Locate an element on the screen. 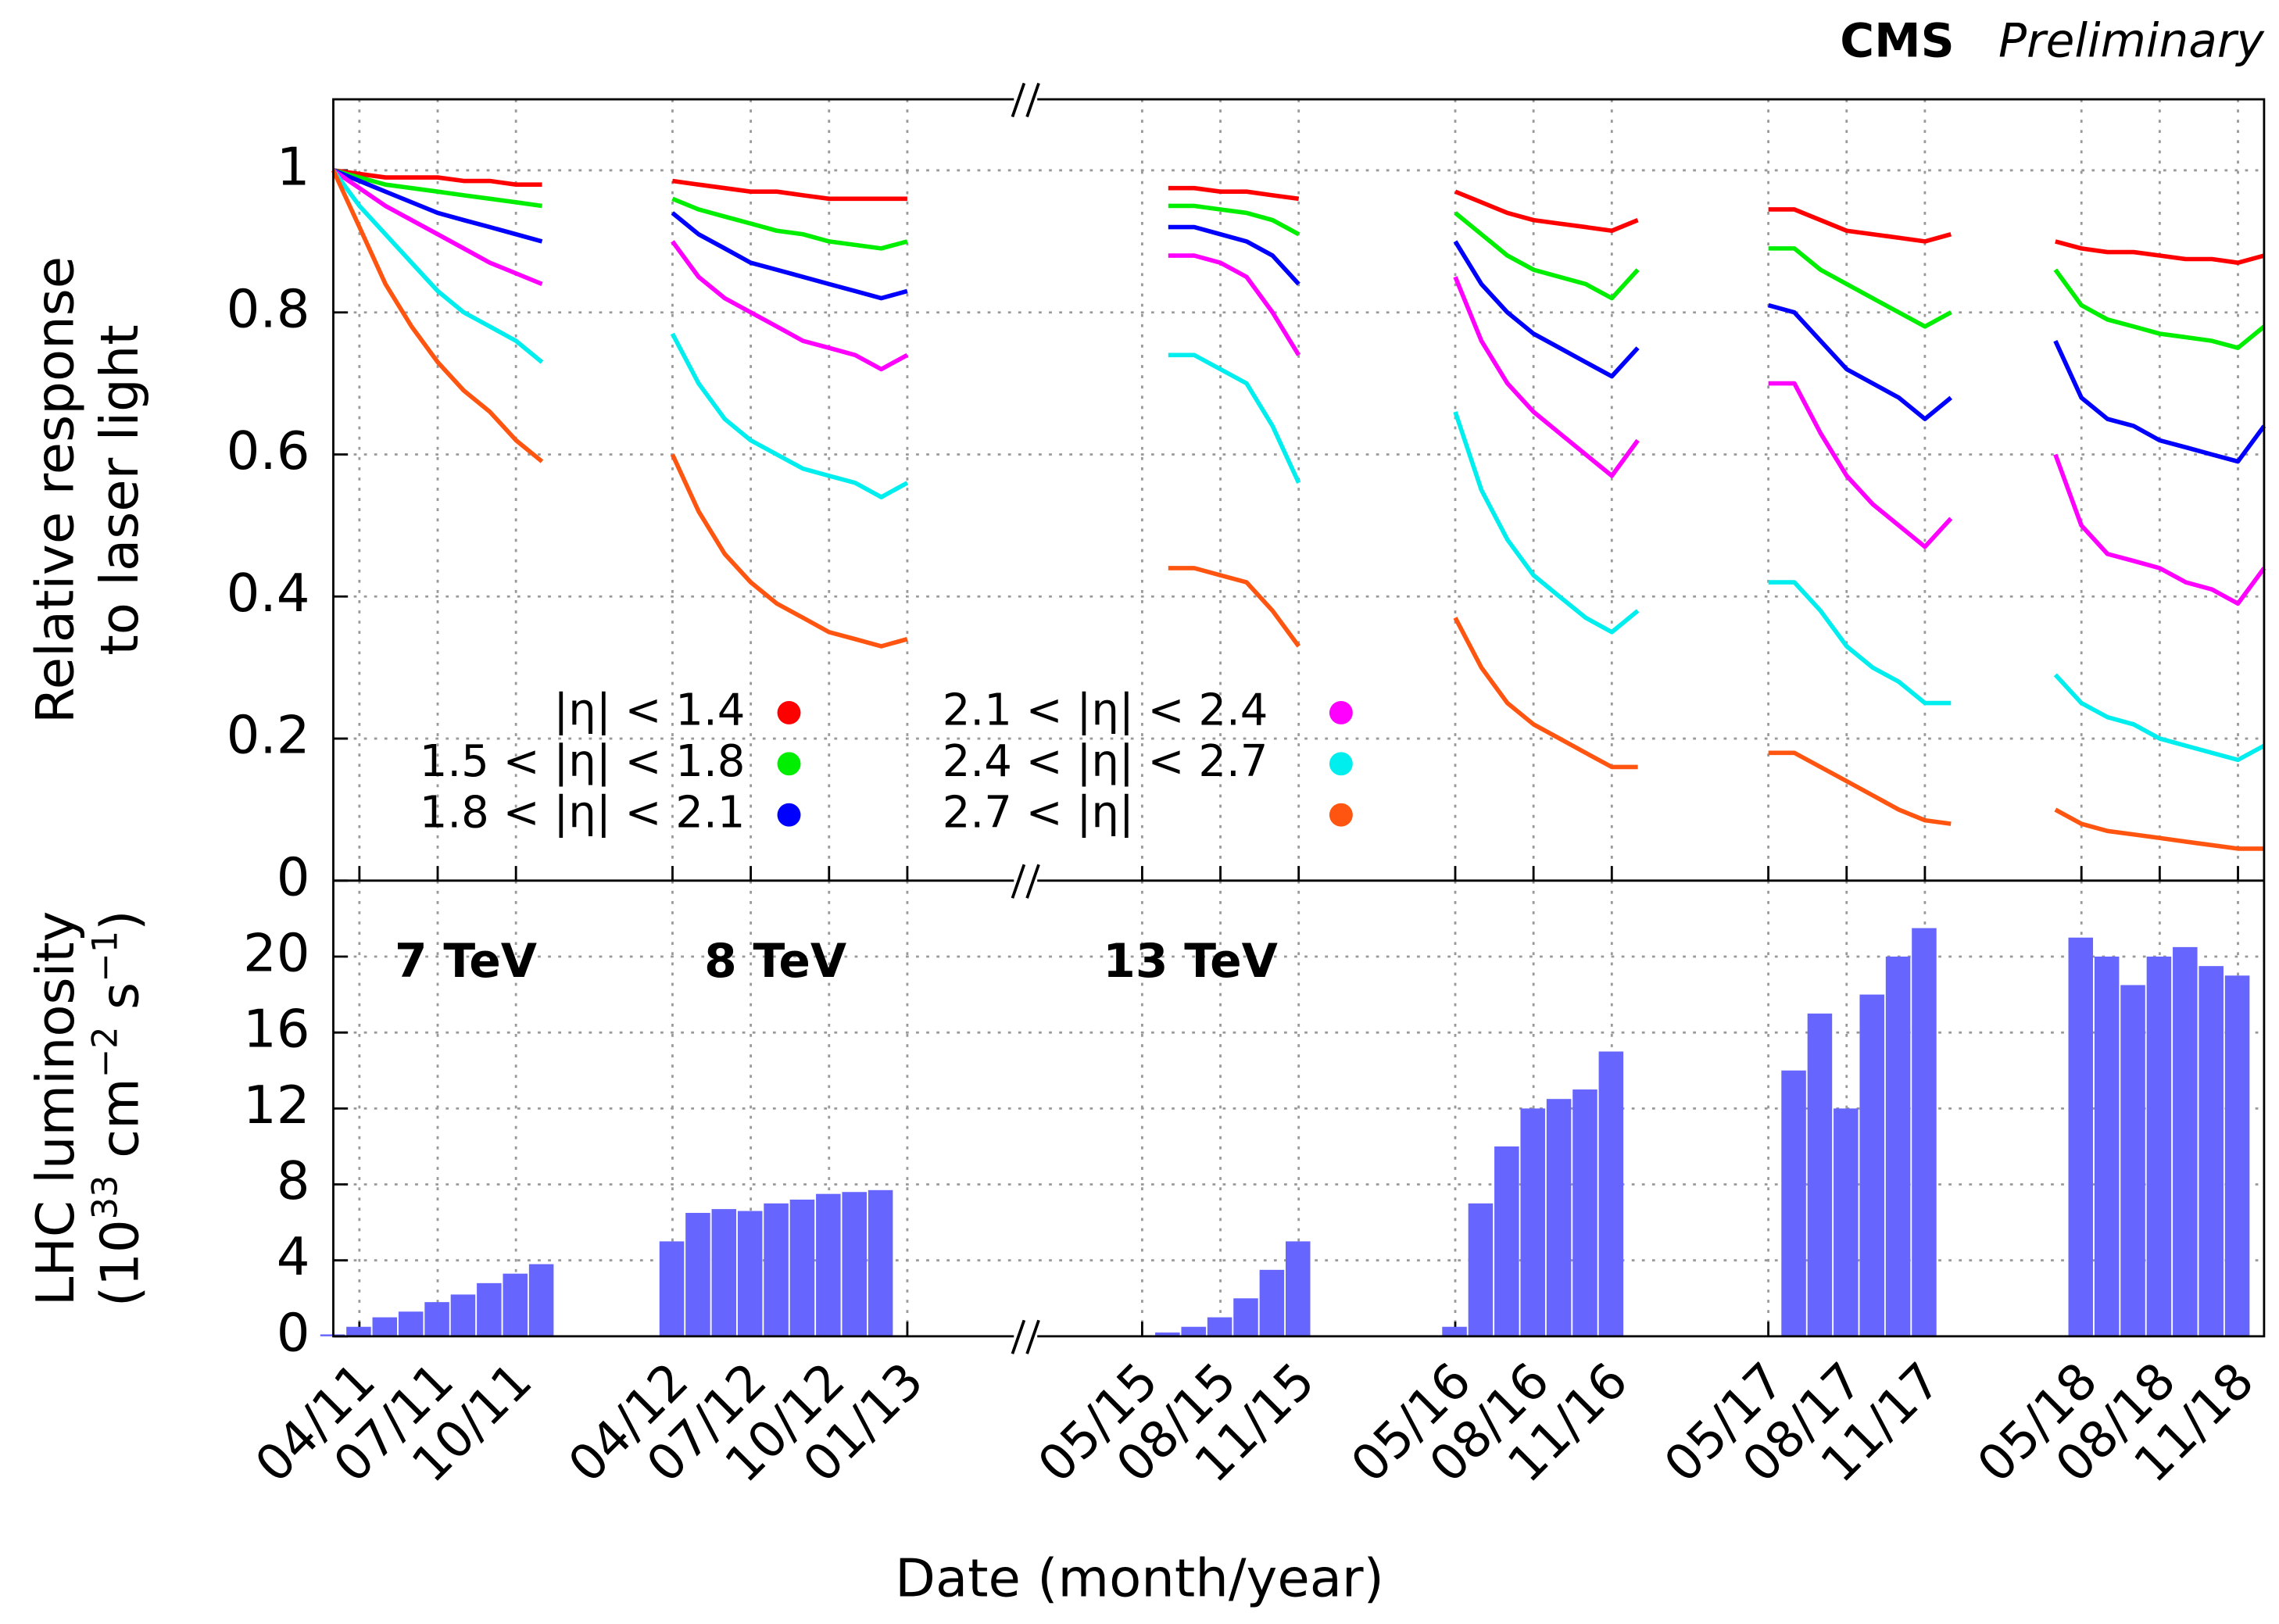 This screenshot has width=2279, height=1624. y-tick-label: 16 is located at coordinates (276, 1029).